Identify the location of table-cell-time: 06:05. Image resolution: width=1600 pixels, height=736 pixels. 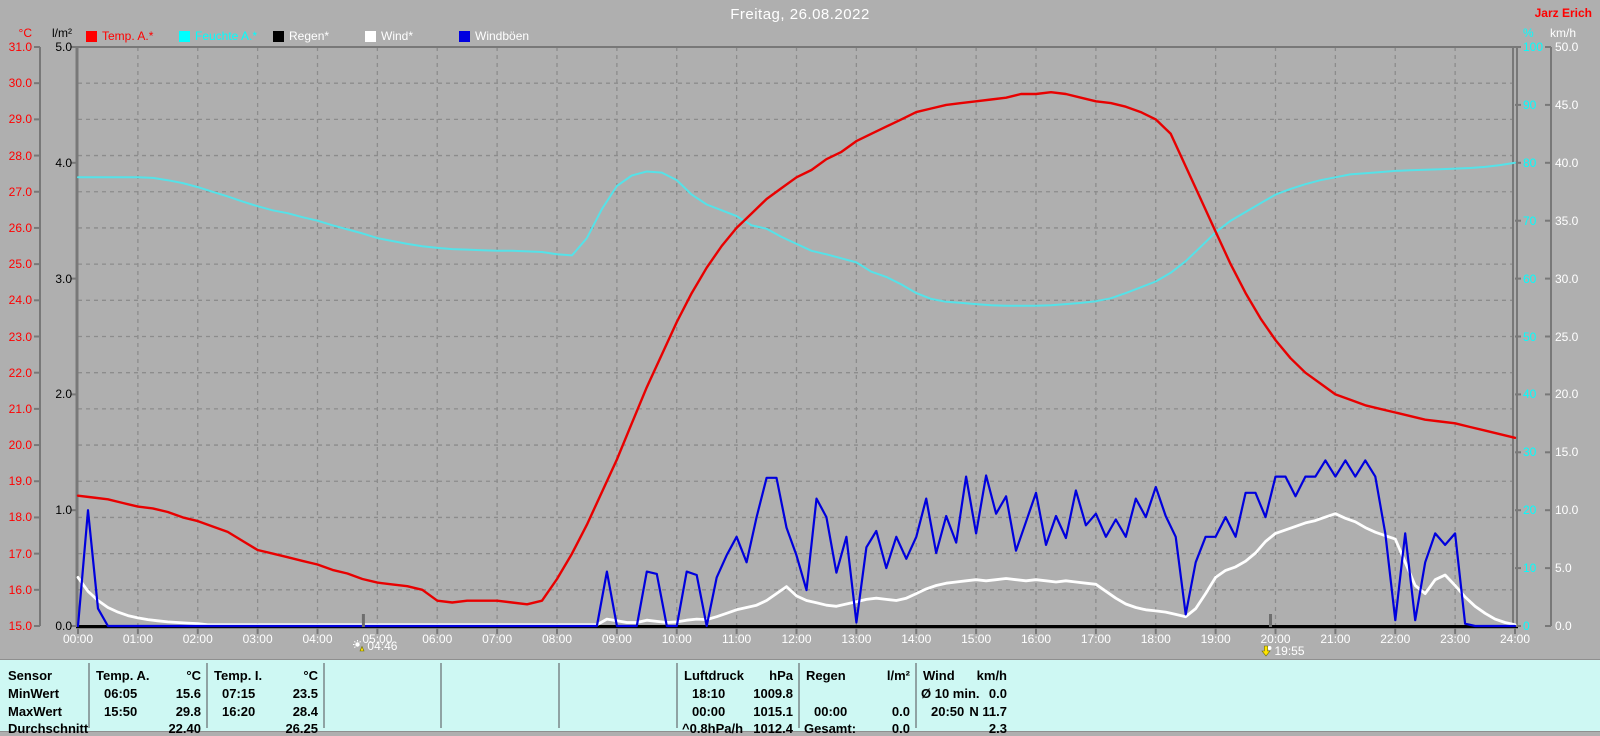
(121, 693).